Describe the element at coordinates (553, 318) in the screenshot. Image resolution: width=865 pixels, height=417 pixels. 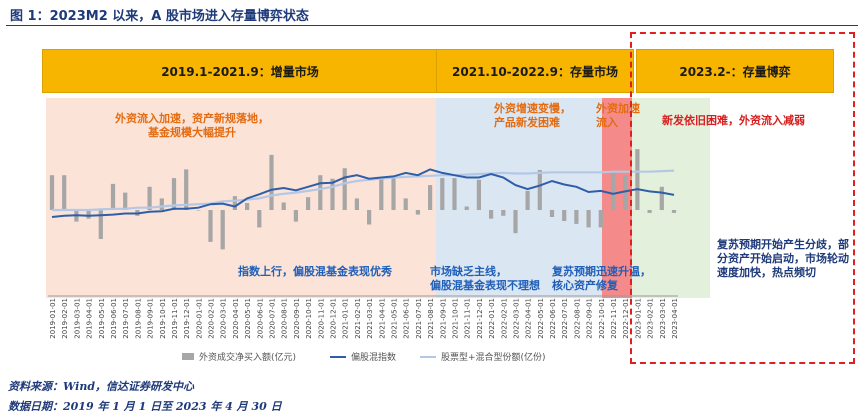
I see `x-tick-label: 2022-06-01` at that location.